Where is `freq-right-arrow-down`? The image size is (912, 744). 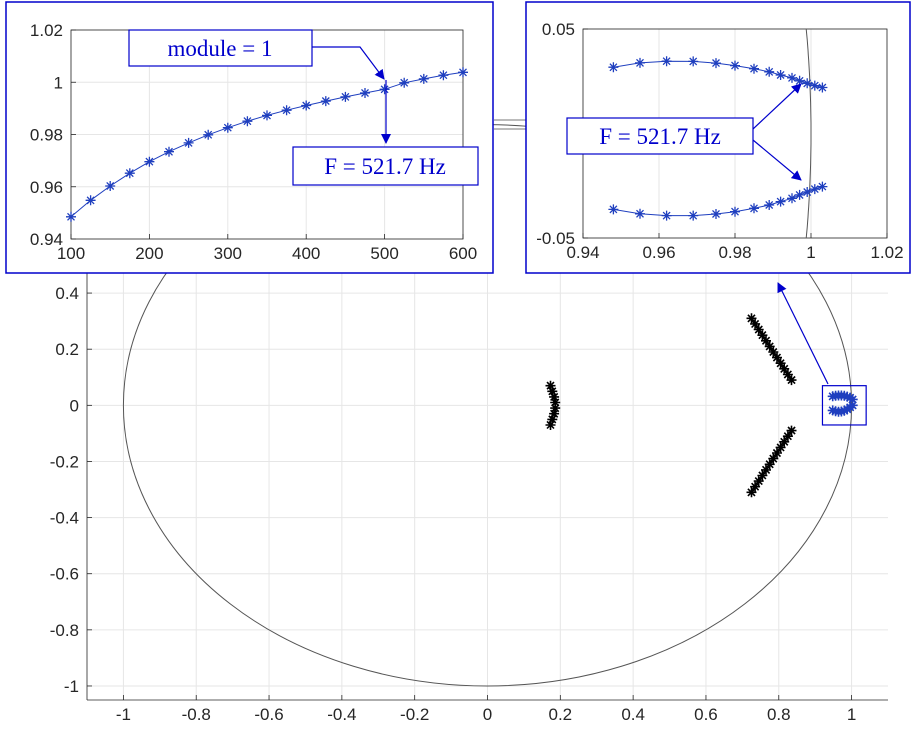 freq-right-arrow-down is located at coordinates (777, 160).